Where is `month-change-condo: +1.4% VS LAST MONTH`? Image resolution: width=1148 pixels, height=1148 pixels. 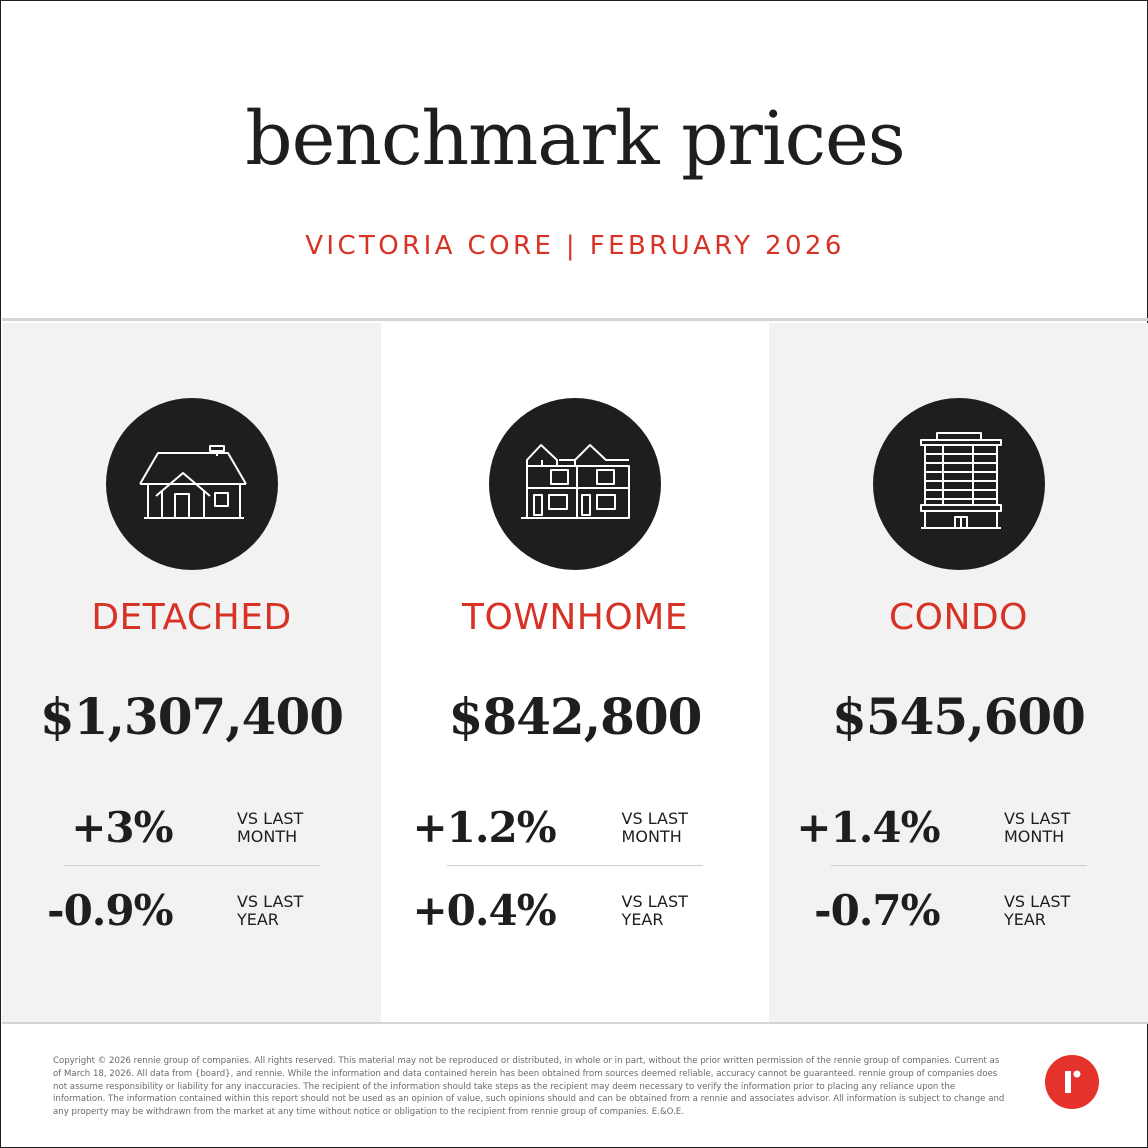 month-change-condo: +1.4% VS LAST MONTH is located at coordinates (958, 833).